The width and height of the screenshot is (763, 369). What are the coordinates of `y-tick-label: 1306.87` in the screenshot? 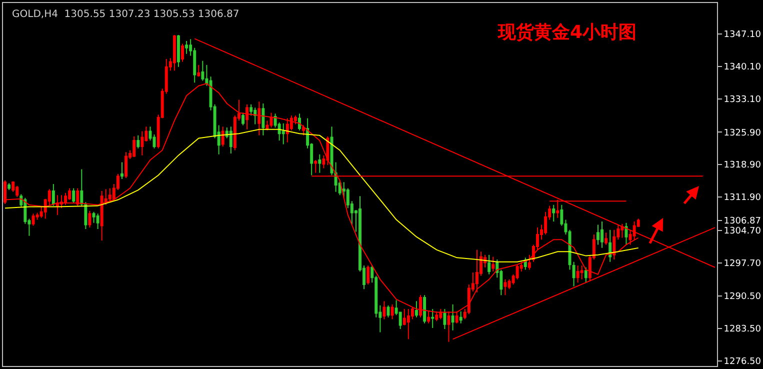 It's located at (743, 221).